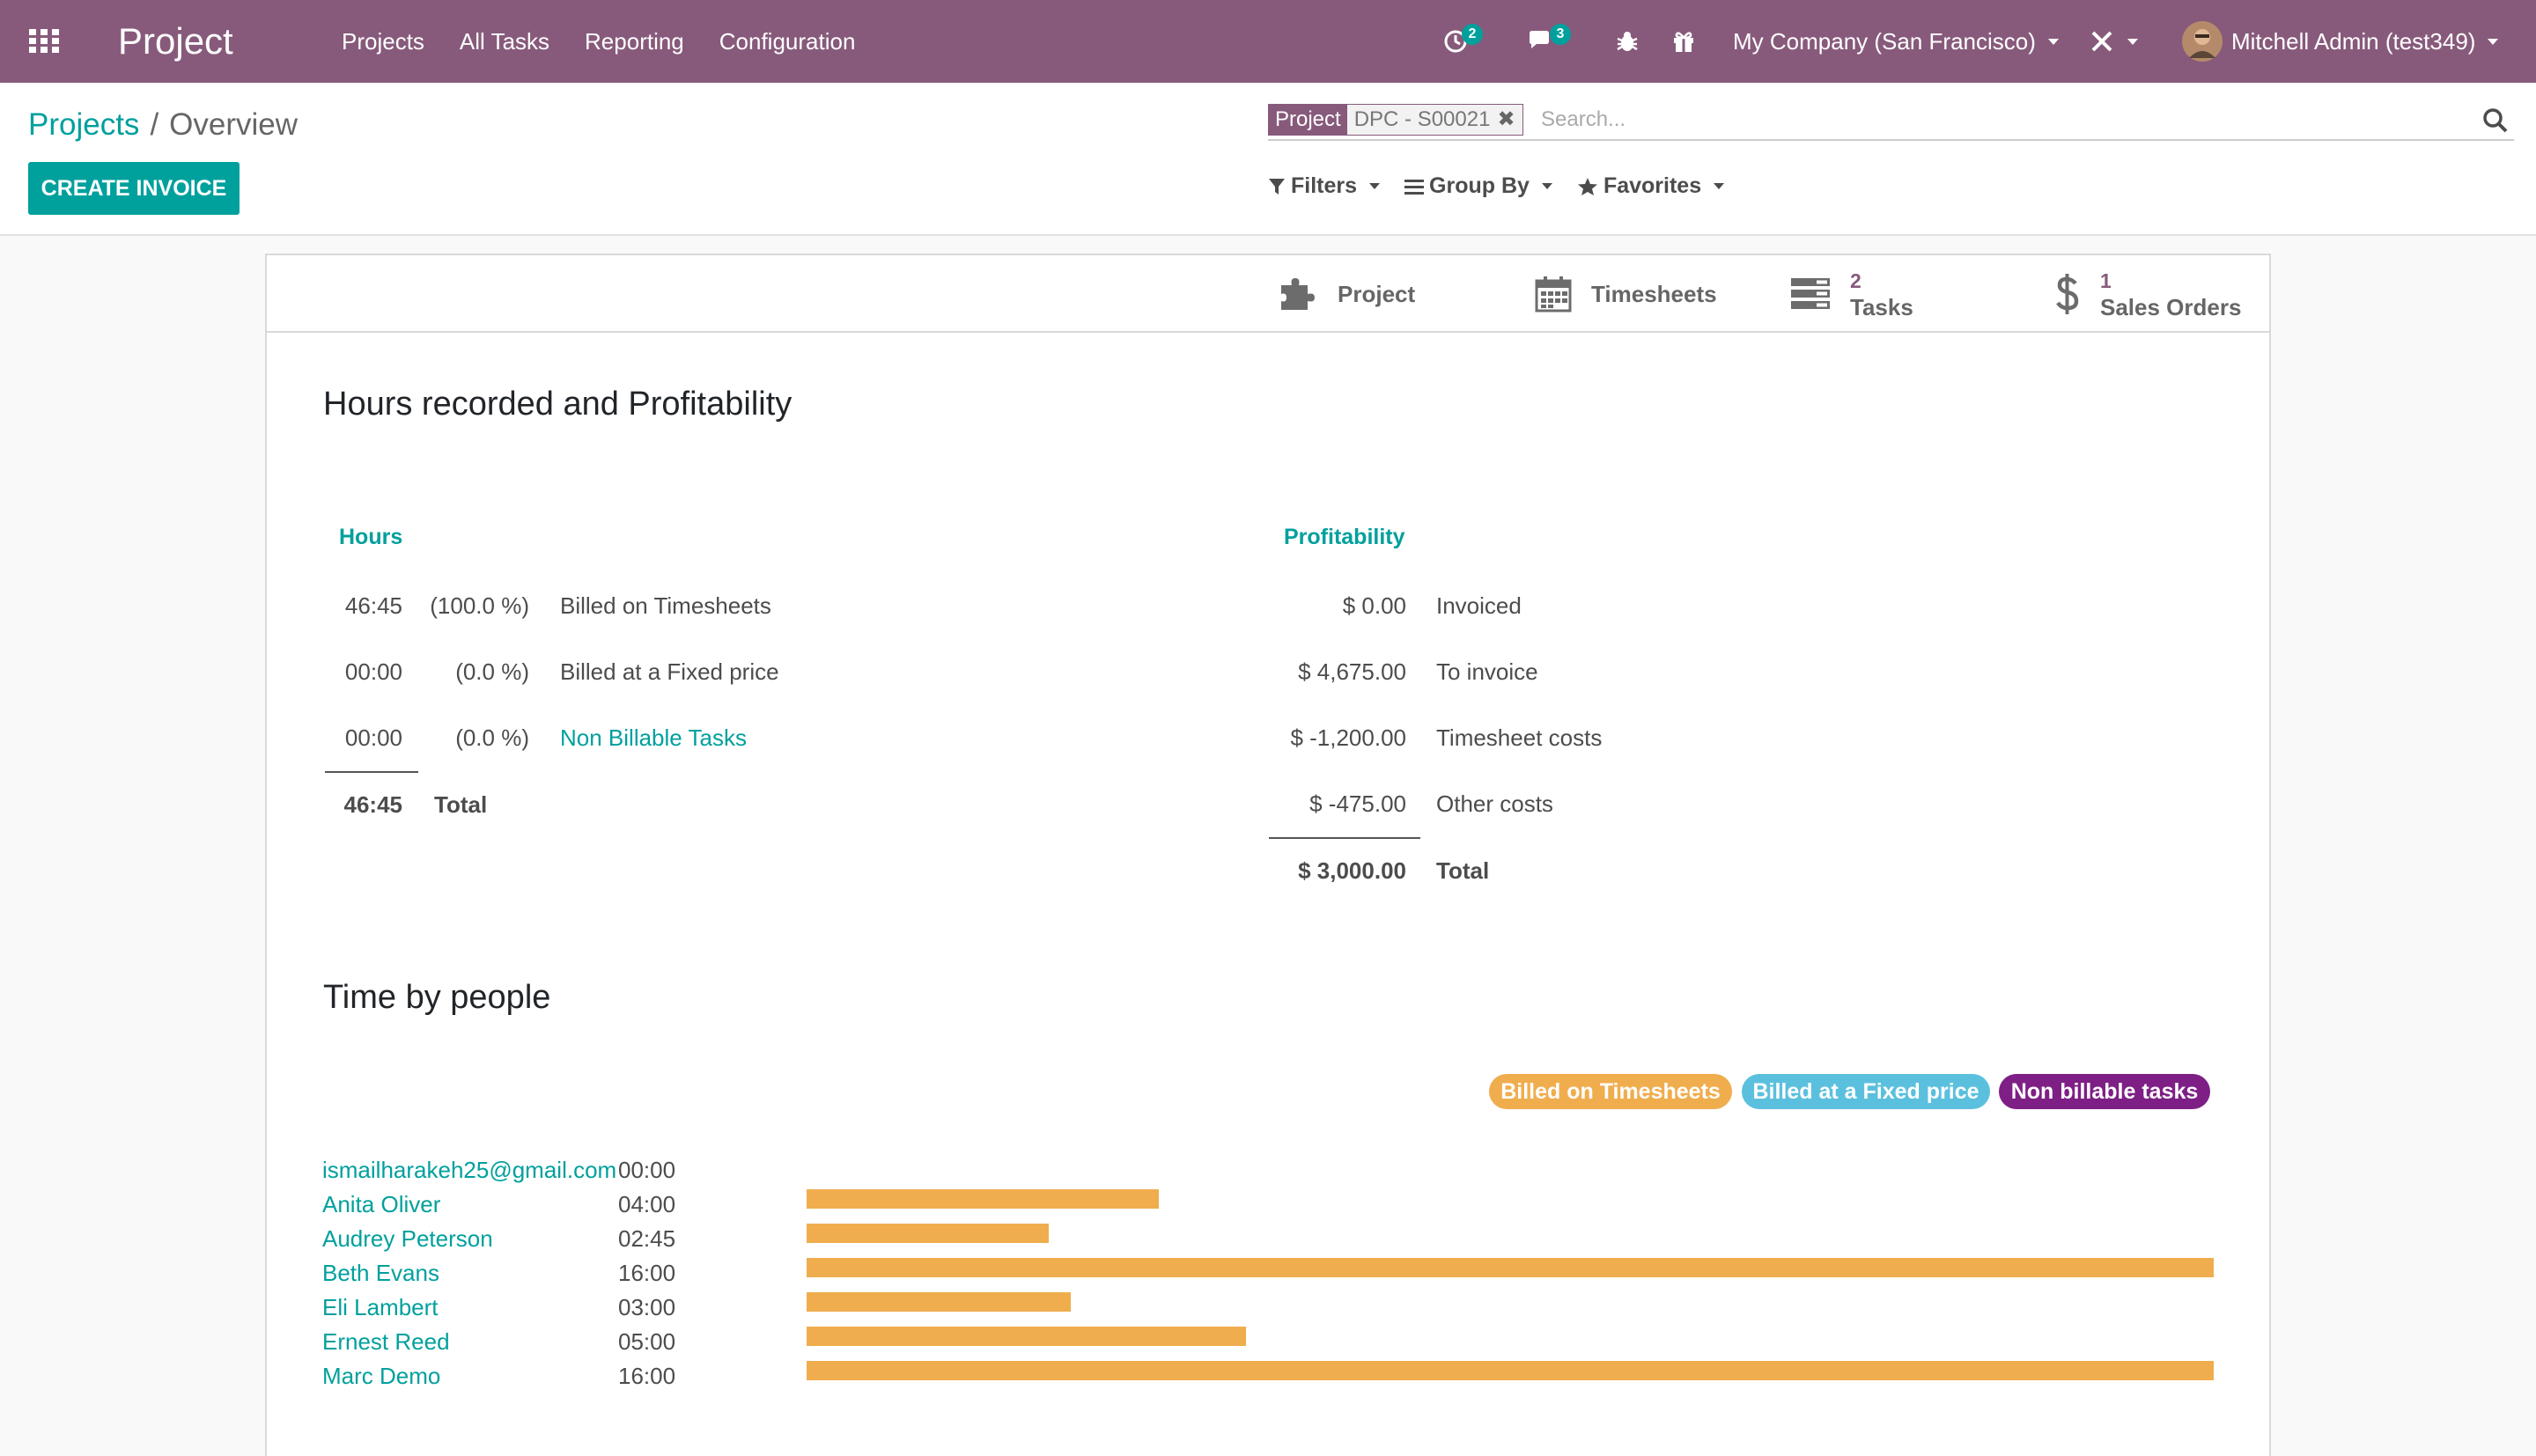  I want to click on page-title: Overview, so click(234, 124).